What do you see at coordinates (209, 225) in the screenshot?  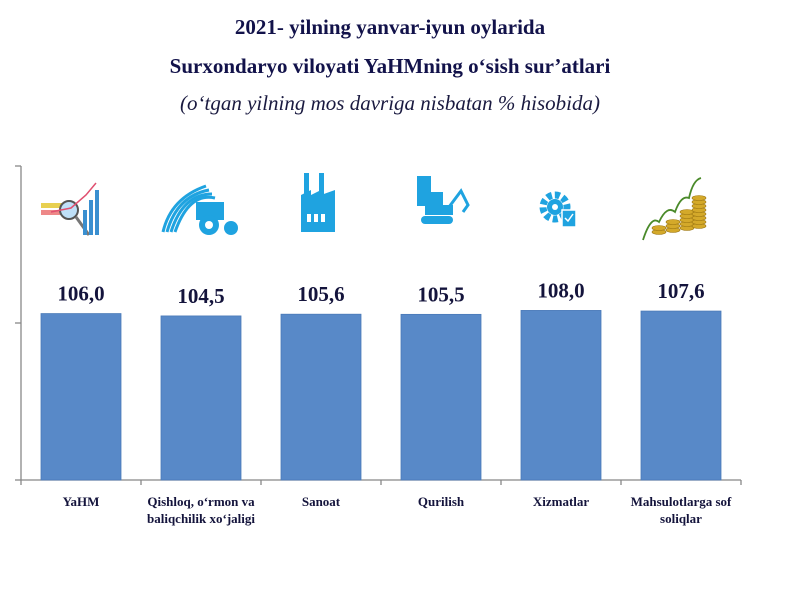 I see `hub` at bounding box center [209, 225].